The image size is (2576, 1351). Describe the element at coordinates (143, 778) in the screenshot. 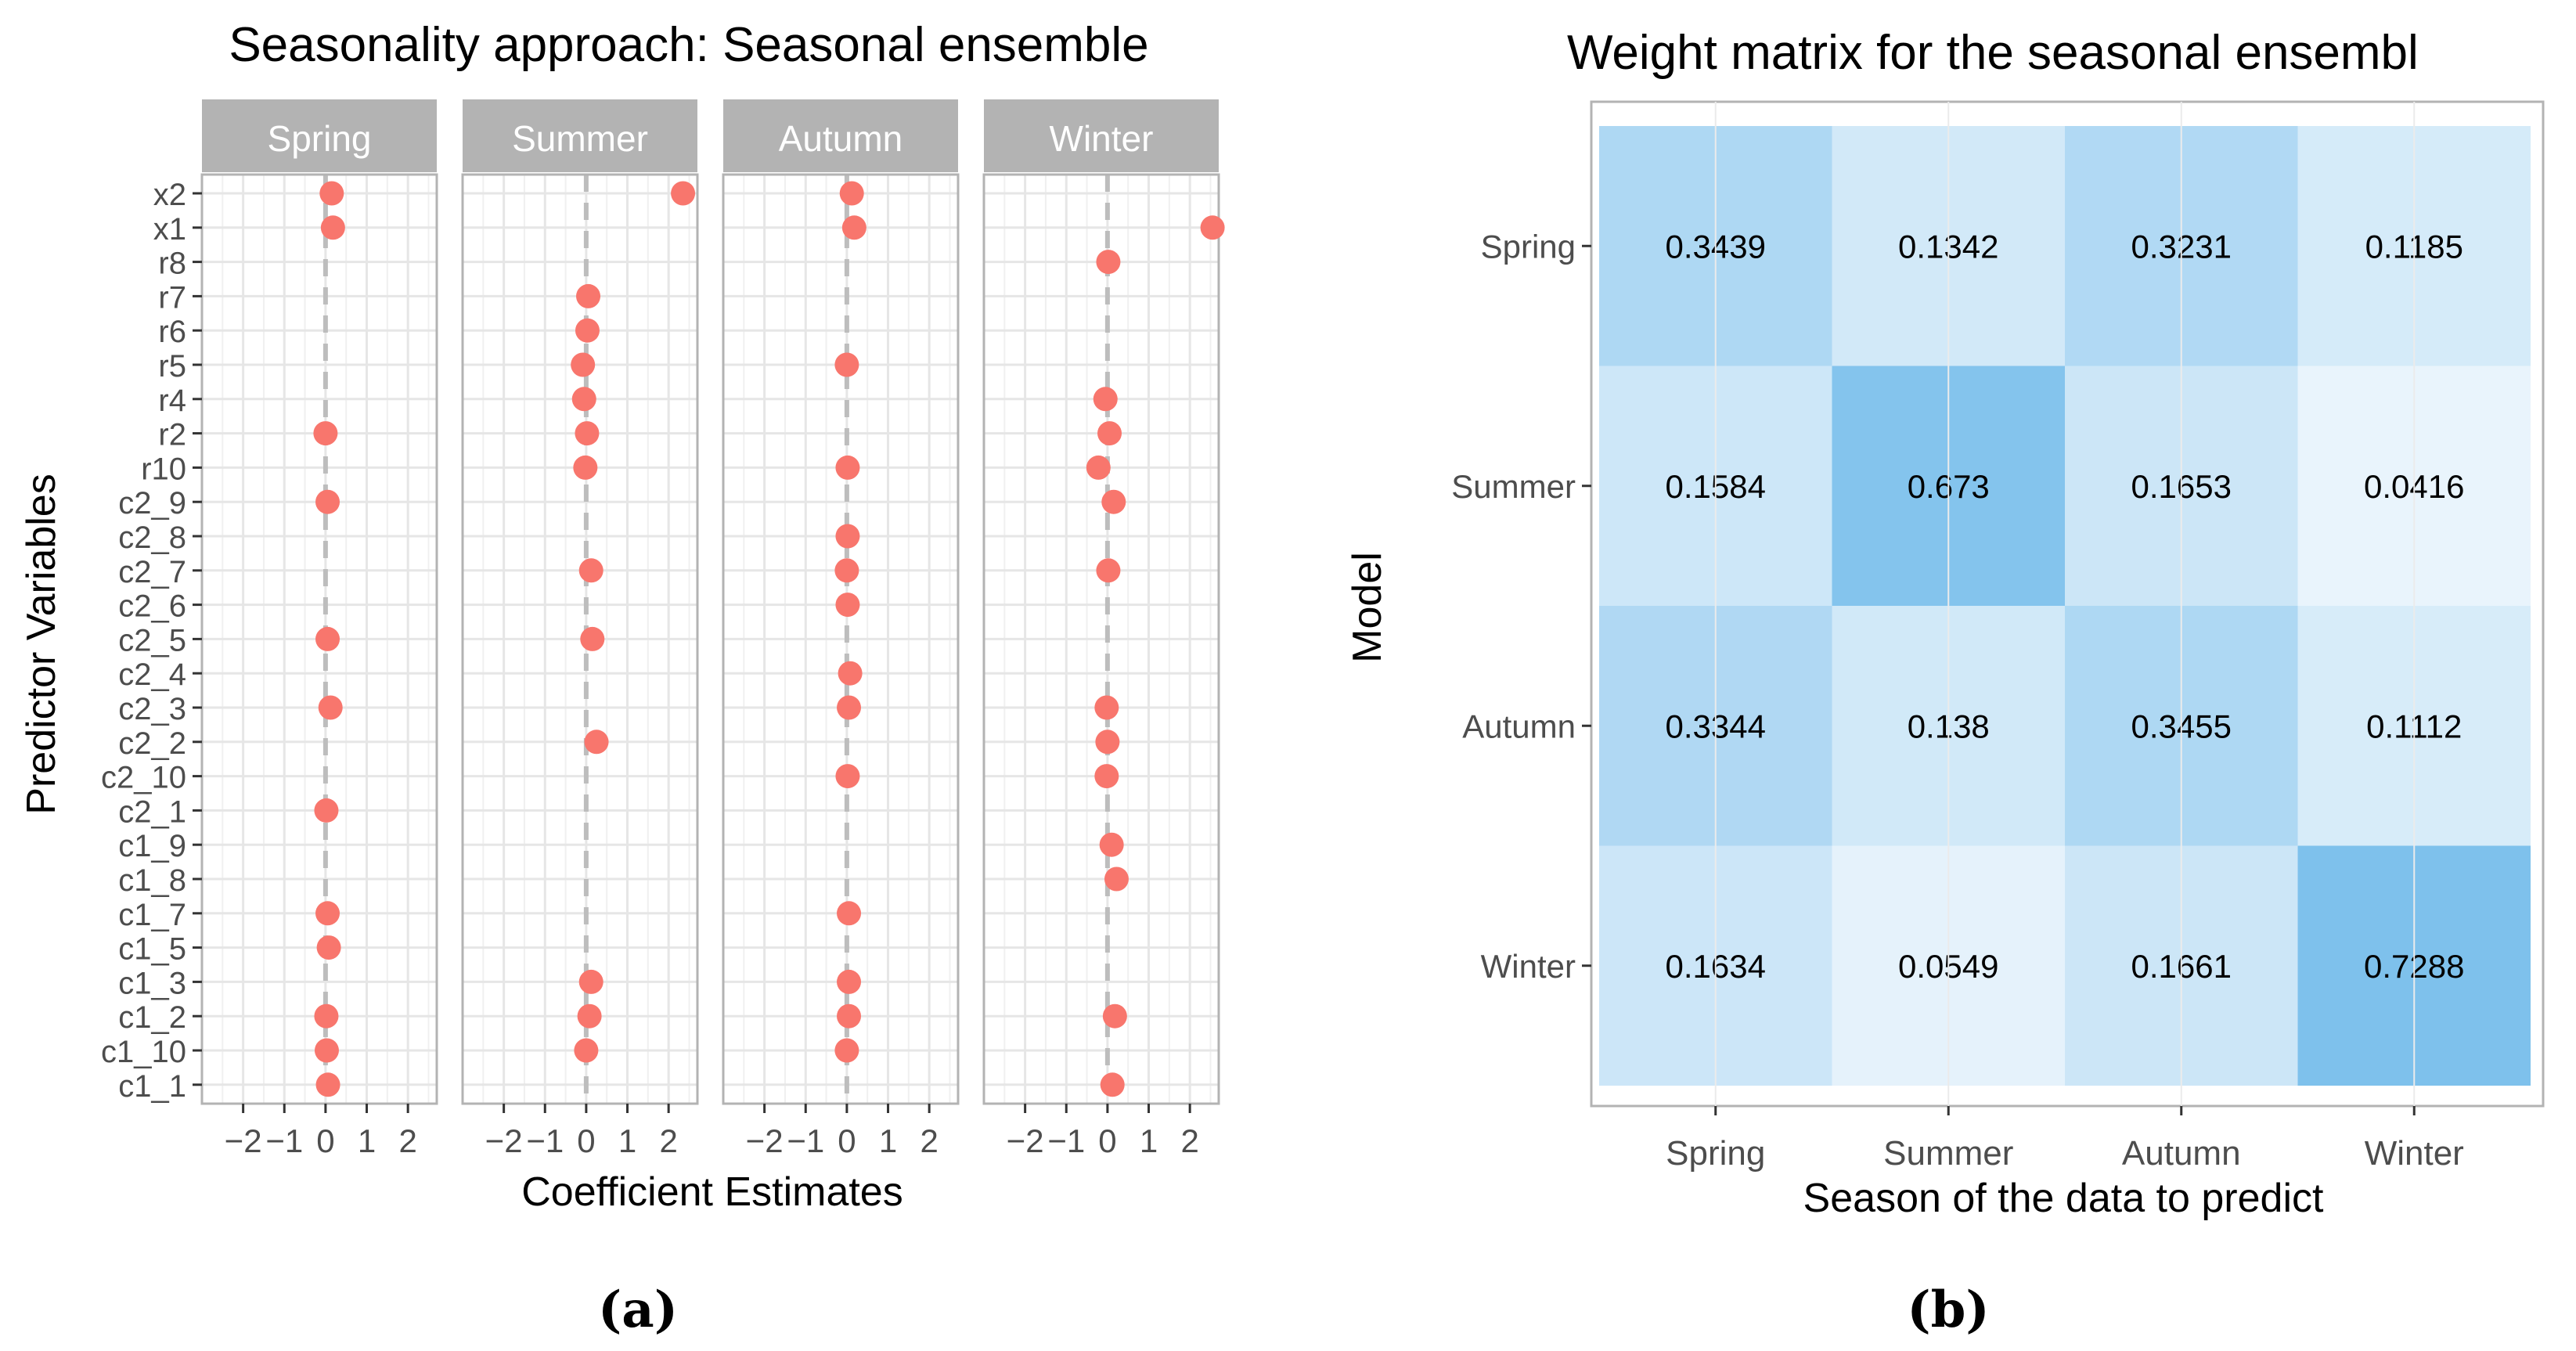

I see `y-tick-label-c2_10: c2_10` at that location.